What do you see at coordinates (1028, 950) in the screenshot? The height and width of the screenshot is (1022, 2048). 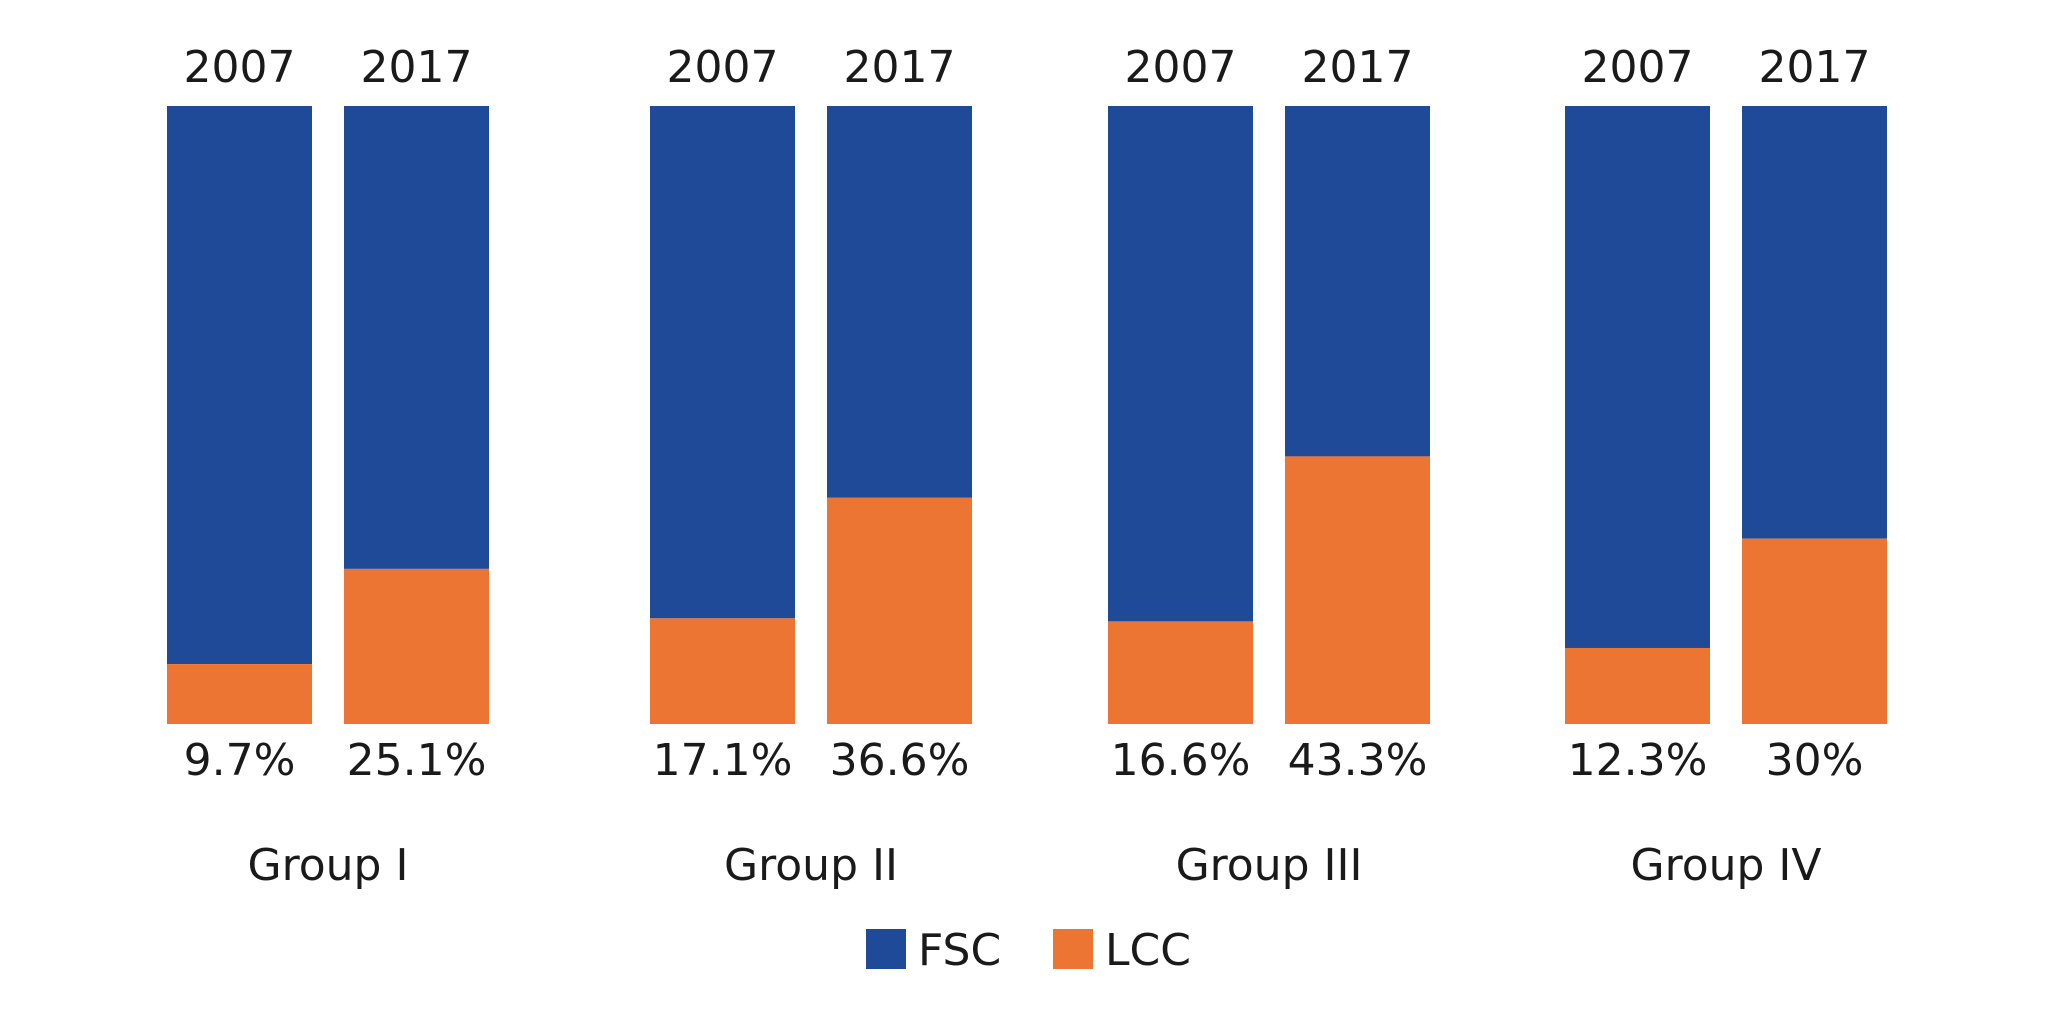 I see `legend: FSC LCC` at bounding box center [1028, 950].